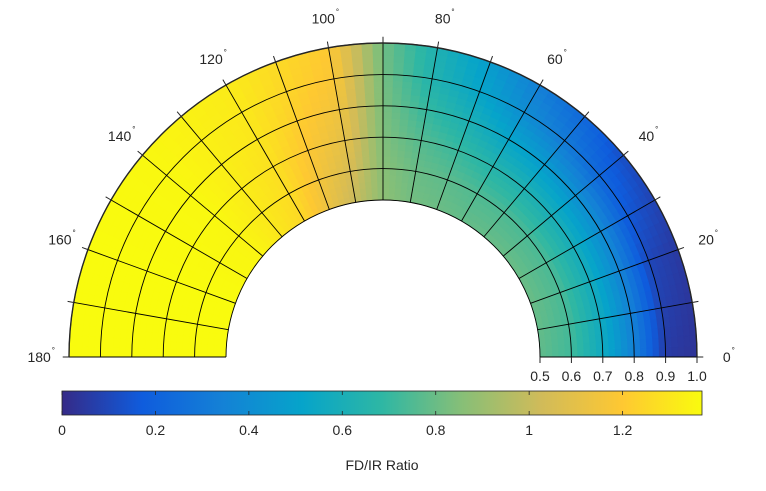  I want to click on theta-tick-60: 60 °, so click(557, 57).